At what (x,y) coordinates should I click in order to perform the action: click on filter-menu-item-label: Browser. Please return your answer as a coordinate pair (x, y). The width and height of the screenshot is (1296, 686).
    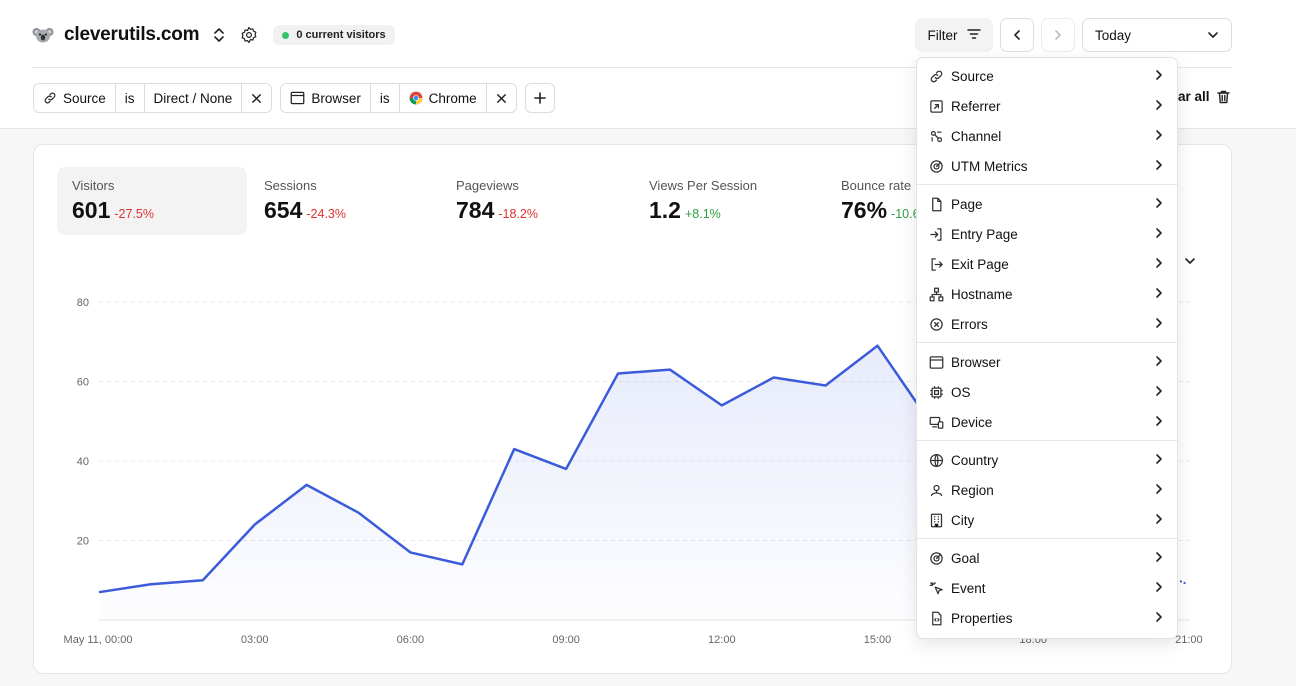
    Looking at the image, I should click on (976, 362).